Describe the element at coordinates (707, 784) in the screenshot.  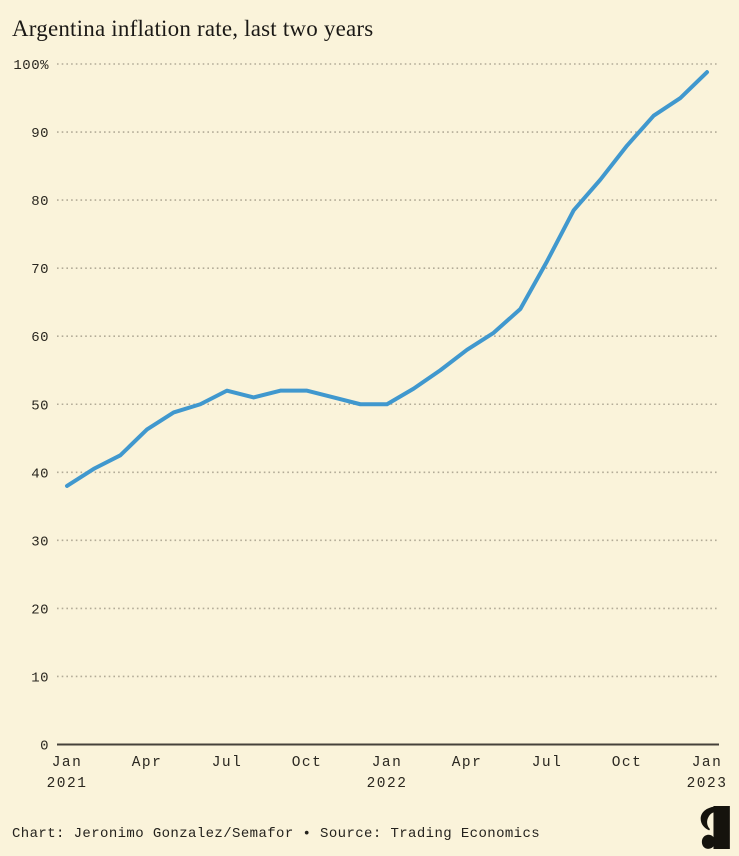
I see `x-tick-year-2023: 2023` at that location.